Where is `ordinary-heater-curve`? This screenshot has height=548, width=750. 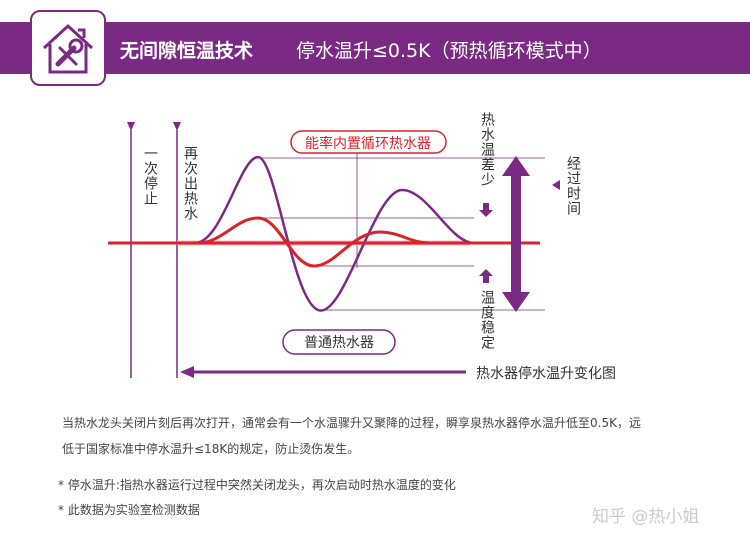 ordinary-heater-curve is located at coordinates (334, 233).